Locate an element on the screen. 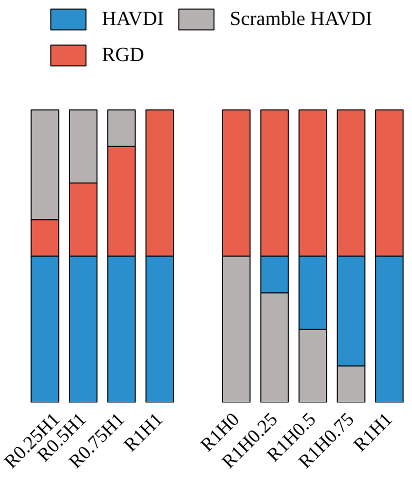 This screenshot has width=412, height=483. legend-label: RGD is located at coordinates (123, 55).